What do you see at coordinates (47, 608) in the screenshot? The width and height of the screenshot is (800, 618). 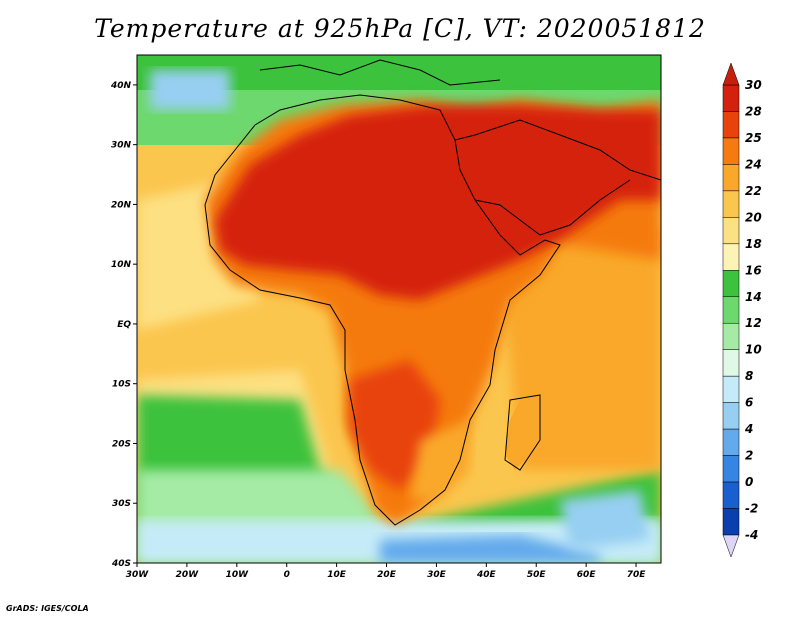 I see `credit-text: GrADS: IGES/COLA` at bounding box center [47, 608].